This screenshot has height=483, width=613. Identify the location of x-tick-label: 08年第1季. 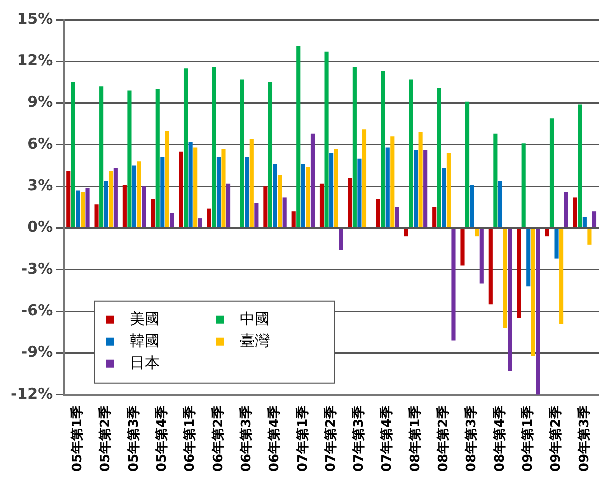
(415, 439).